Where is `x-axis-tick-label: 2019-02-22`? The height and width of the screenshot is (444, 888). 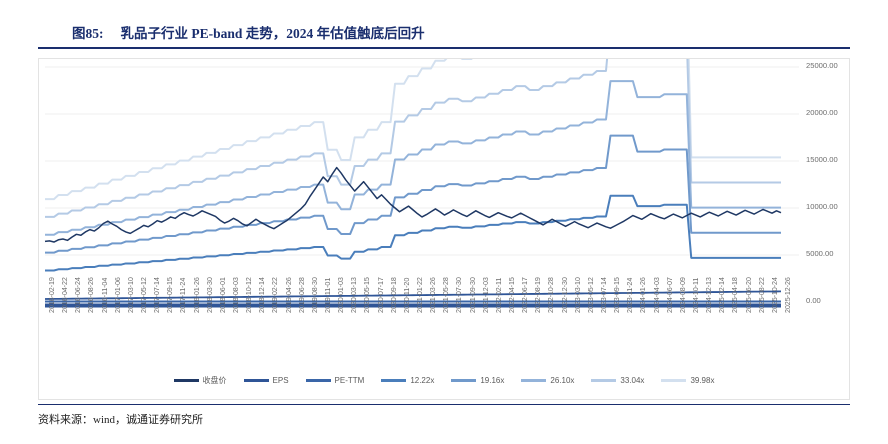 x-axis-tick-label: 2019-02-22 is located at coordinates (275, 295).